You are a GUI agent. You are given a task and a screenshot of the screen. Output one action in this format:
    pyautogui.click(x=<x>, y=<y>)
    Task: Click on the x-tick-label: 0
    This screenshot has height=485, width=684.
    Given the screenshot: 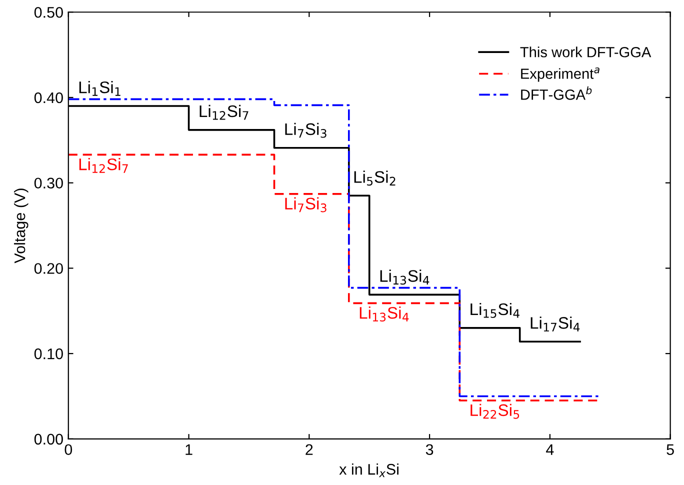 What is the action you would take?
    pyautogui.click(x=68, y=450)
    